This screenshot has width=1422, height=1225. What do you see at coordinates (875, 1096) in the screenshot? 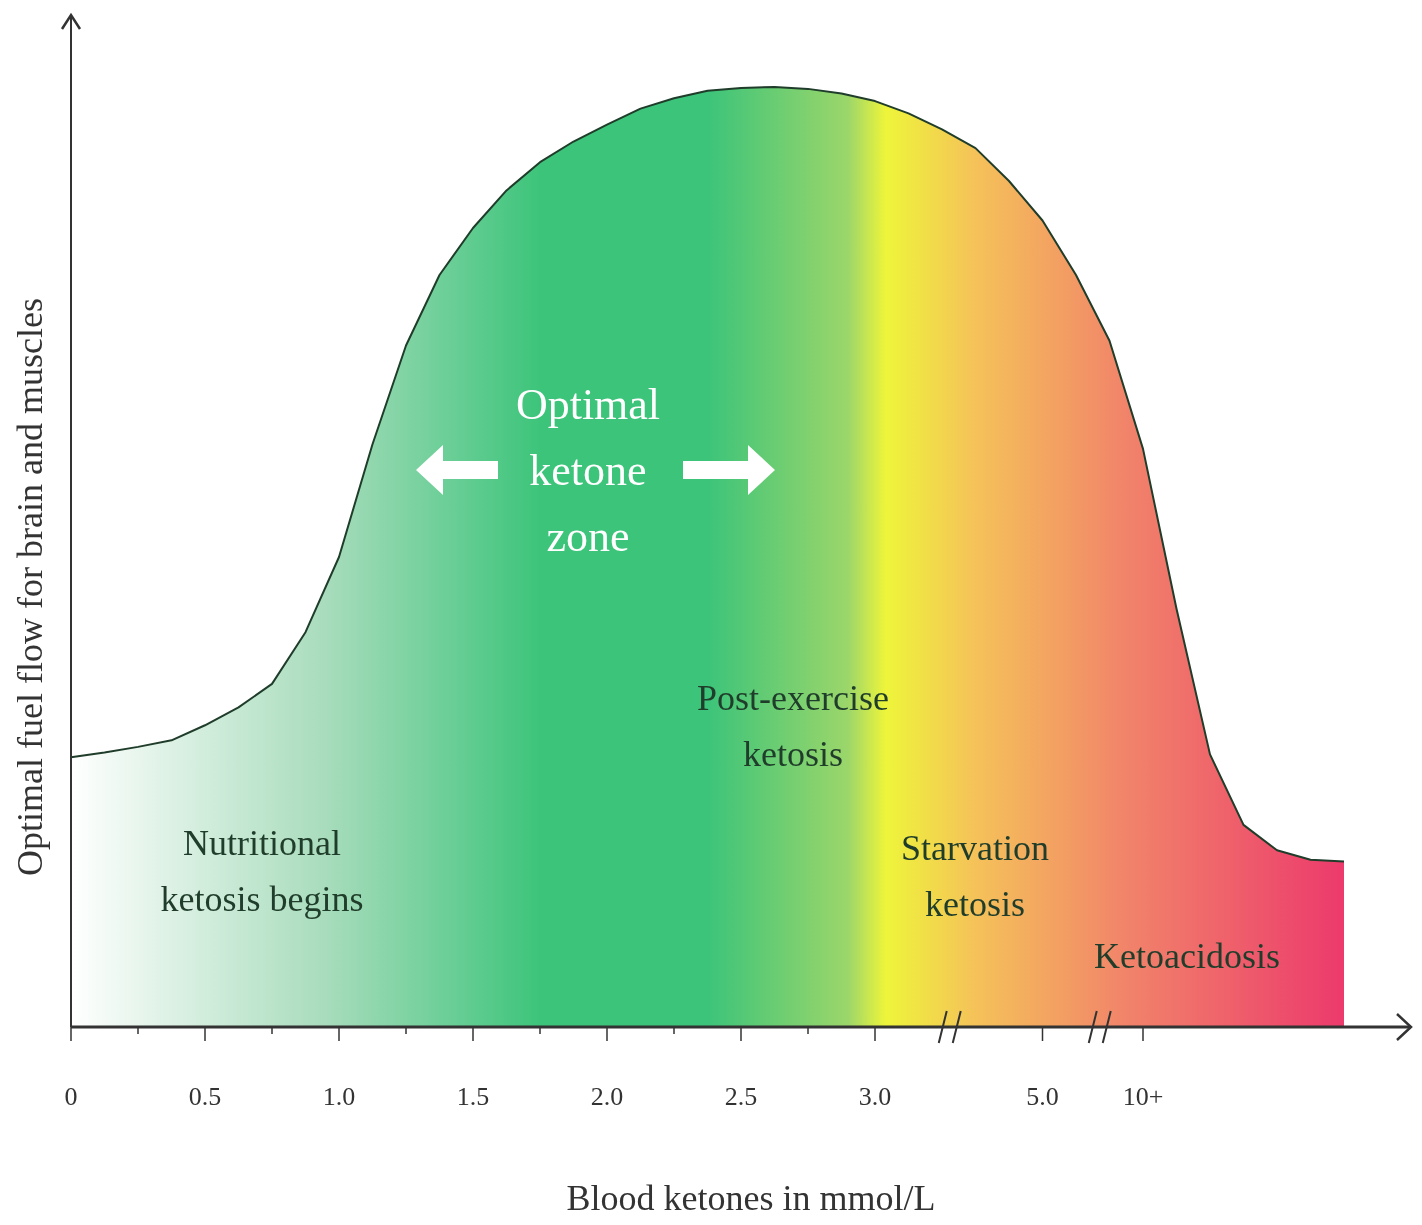
I see `x-tick-label: 3.0` at bounding box center [875, 1096].